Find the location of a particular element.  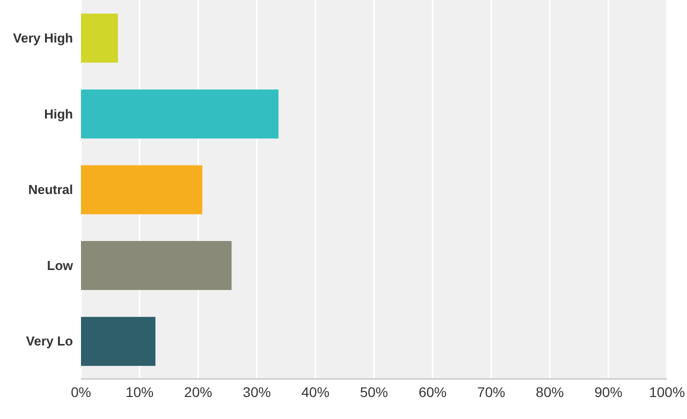

y-tick-label: High is located at coordinates (59, 114).